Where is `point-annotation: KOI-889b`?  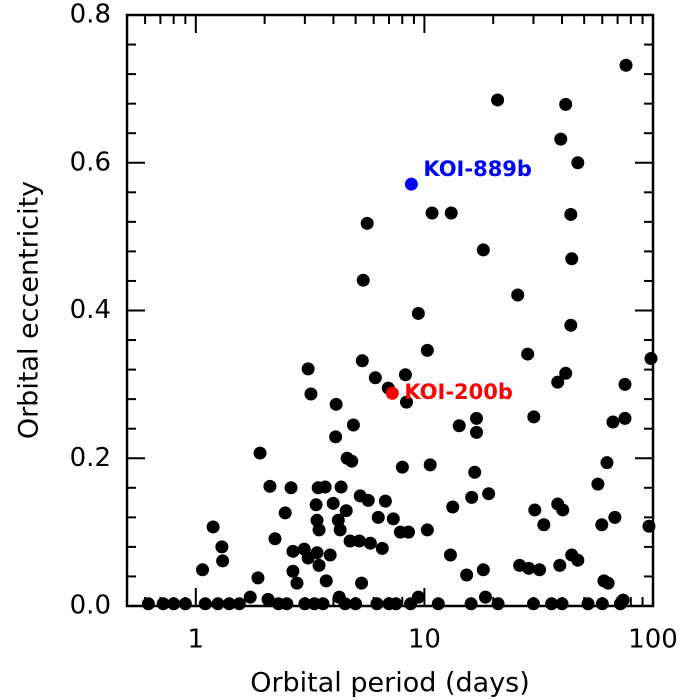 point-annotation: KOI-889b is located at coordinates (477, 169).